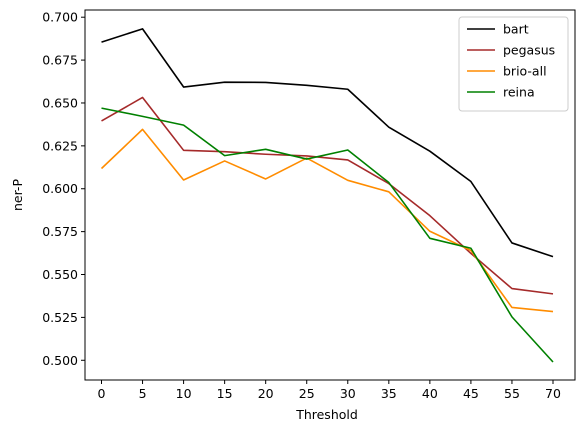 The image size is (584, 433). Describe the element at coordinates (471, 393) in the screenshot. I see `x-tick-label: 45` at that location.